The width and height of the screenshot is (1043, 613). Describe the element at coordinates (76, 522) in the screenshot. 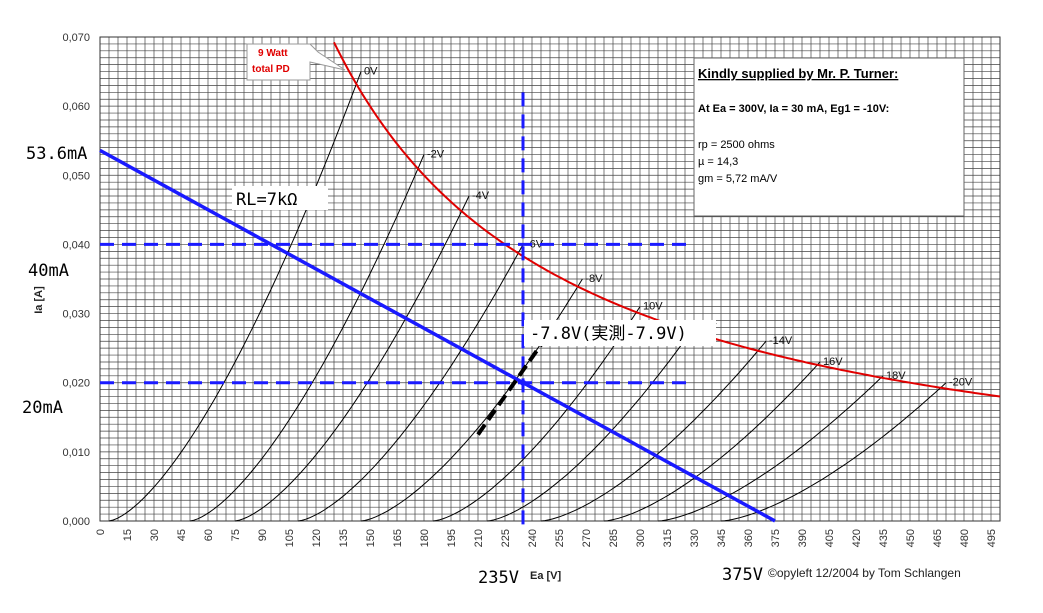

I see `y-tick-label: 0,000` at that location.